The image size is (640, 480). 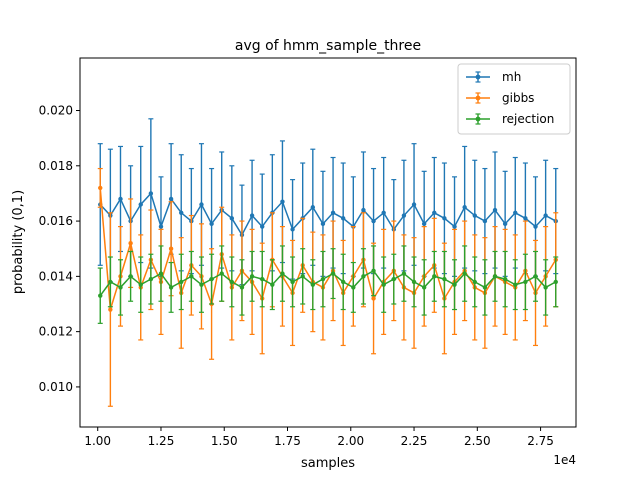 What do you see at coordinates (56, 221) in the screenshot?
I see `y-tick-label: 0.016` at bounding box center [56, 221].